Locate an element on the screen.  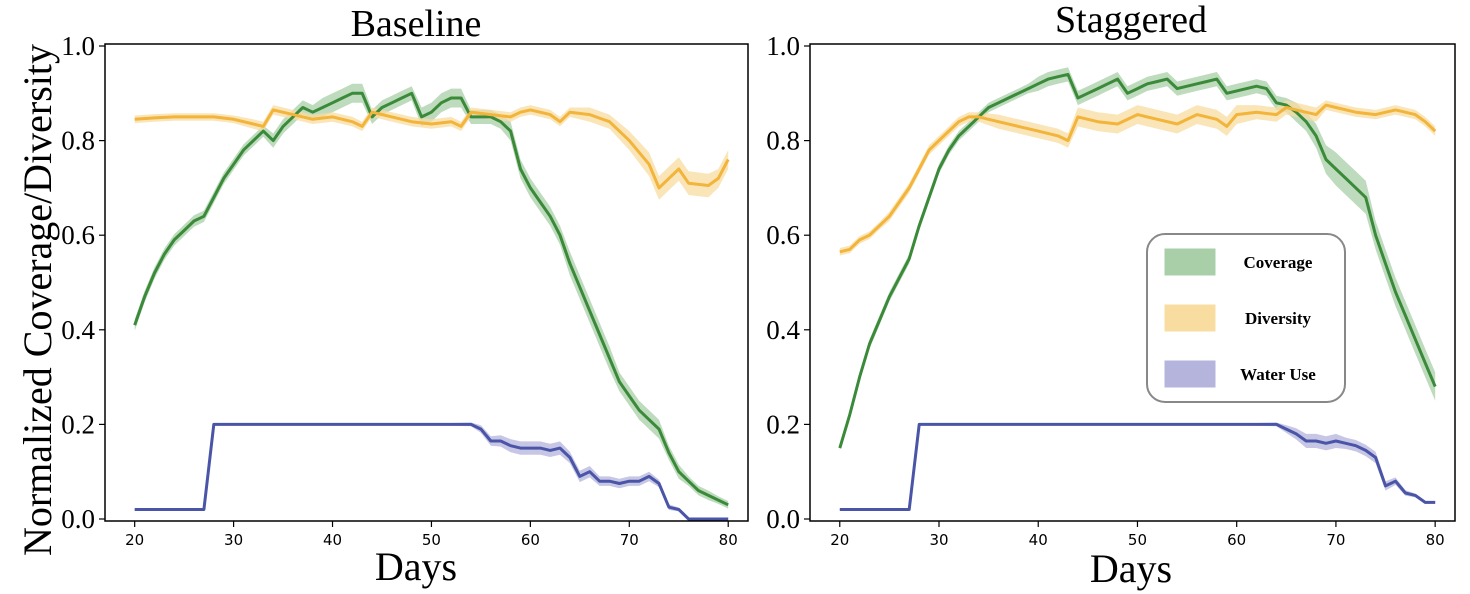
legend-label-diversity: Diversity is located at coordinates (1278, 318).